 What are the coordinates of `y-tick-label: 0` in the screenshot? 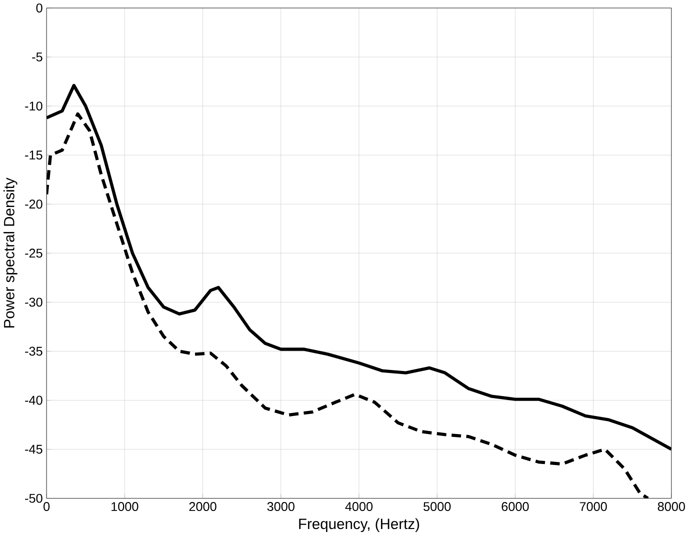 It's located at (39, 8).